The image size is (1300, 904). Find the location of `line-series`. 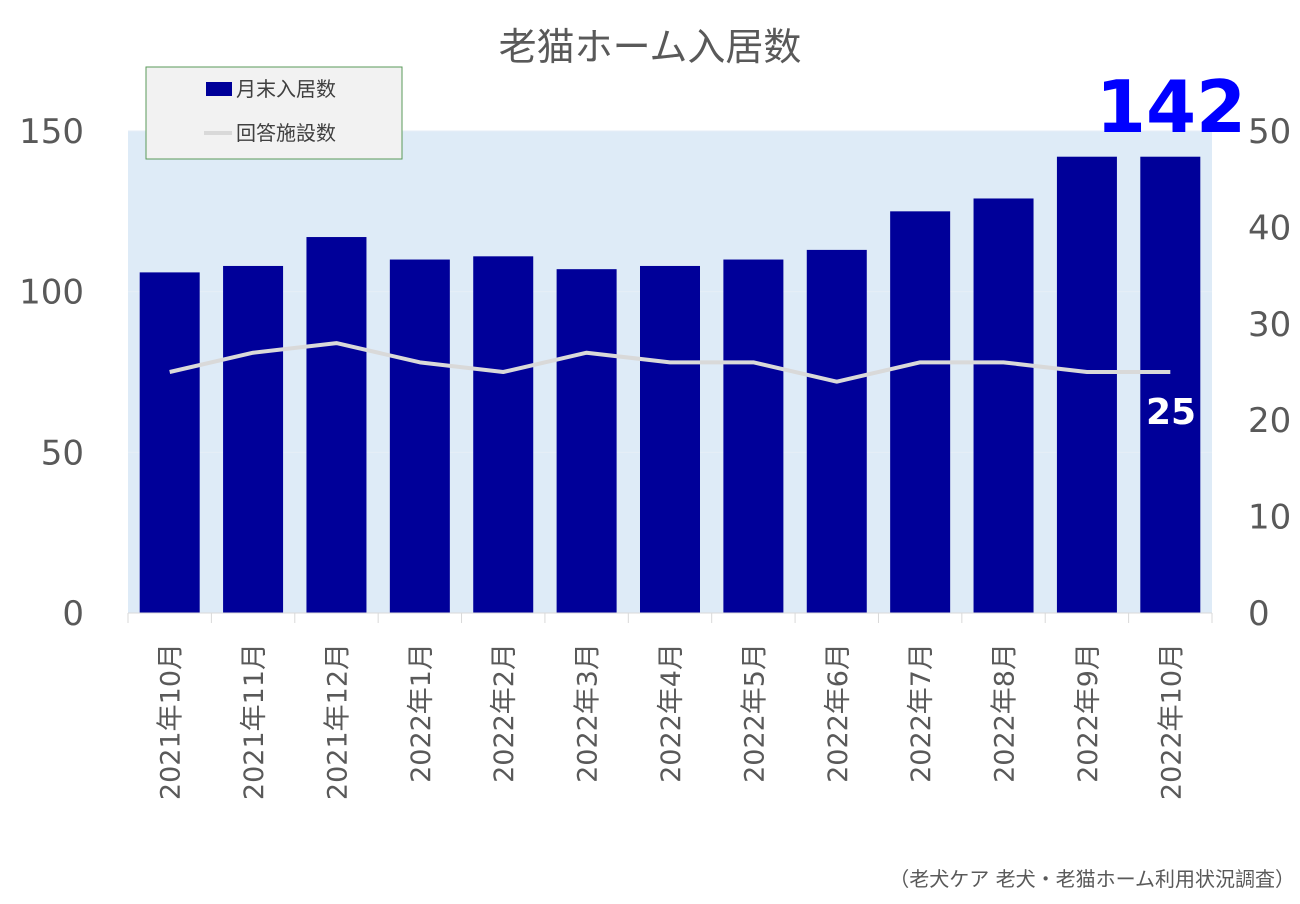

line-series is located at coordinates (670, 362).